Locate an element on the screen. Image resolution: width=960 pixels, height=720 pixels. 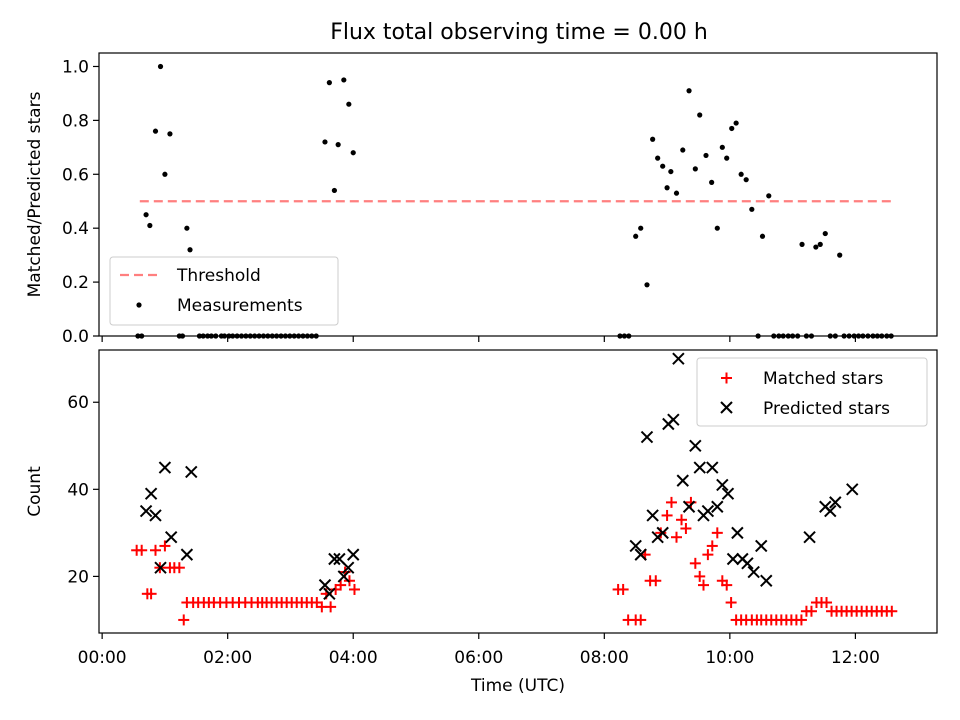
y-tick-label: 0.0 is located at coordinates (75, 337).